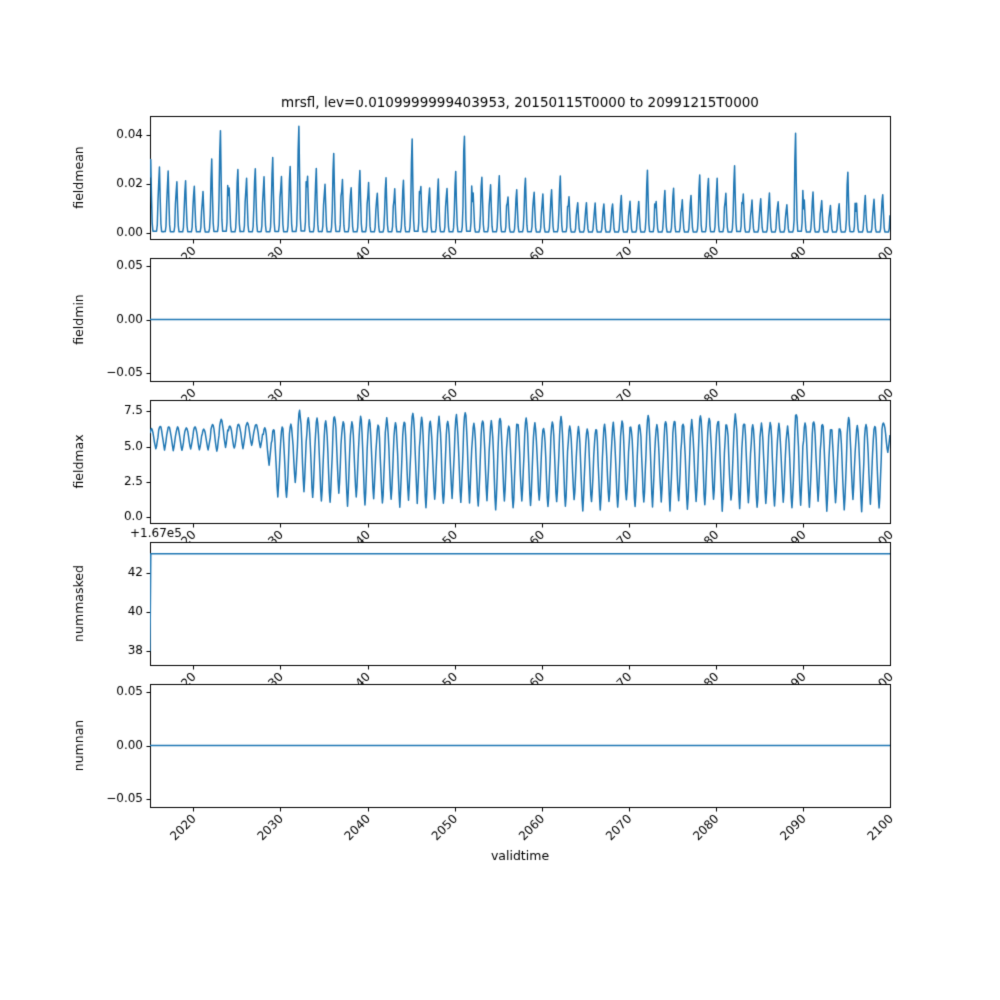 The image size is (1000, 1000). Describe the element at coordinates (520, 603) in the screenshot. I see `plot-area-nummasked` at that location.